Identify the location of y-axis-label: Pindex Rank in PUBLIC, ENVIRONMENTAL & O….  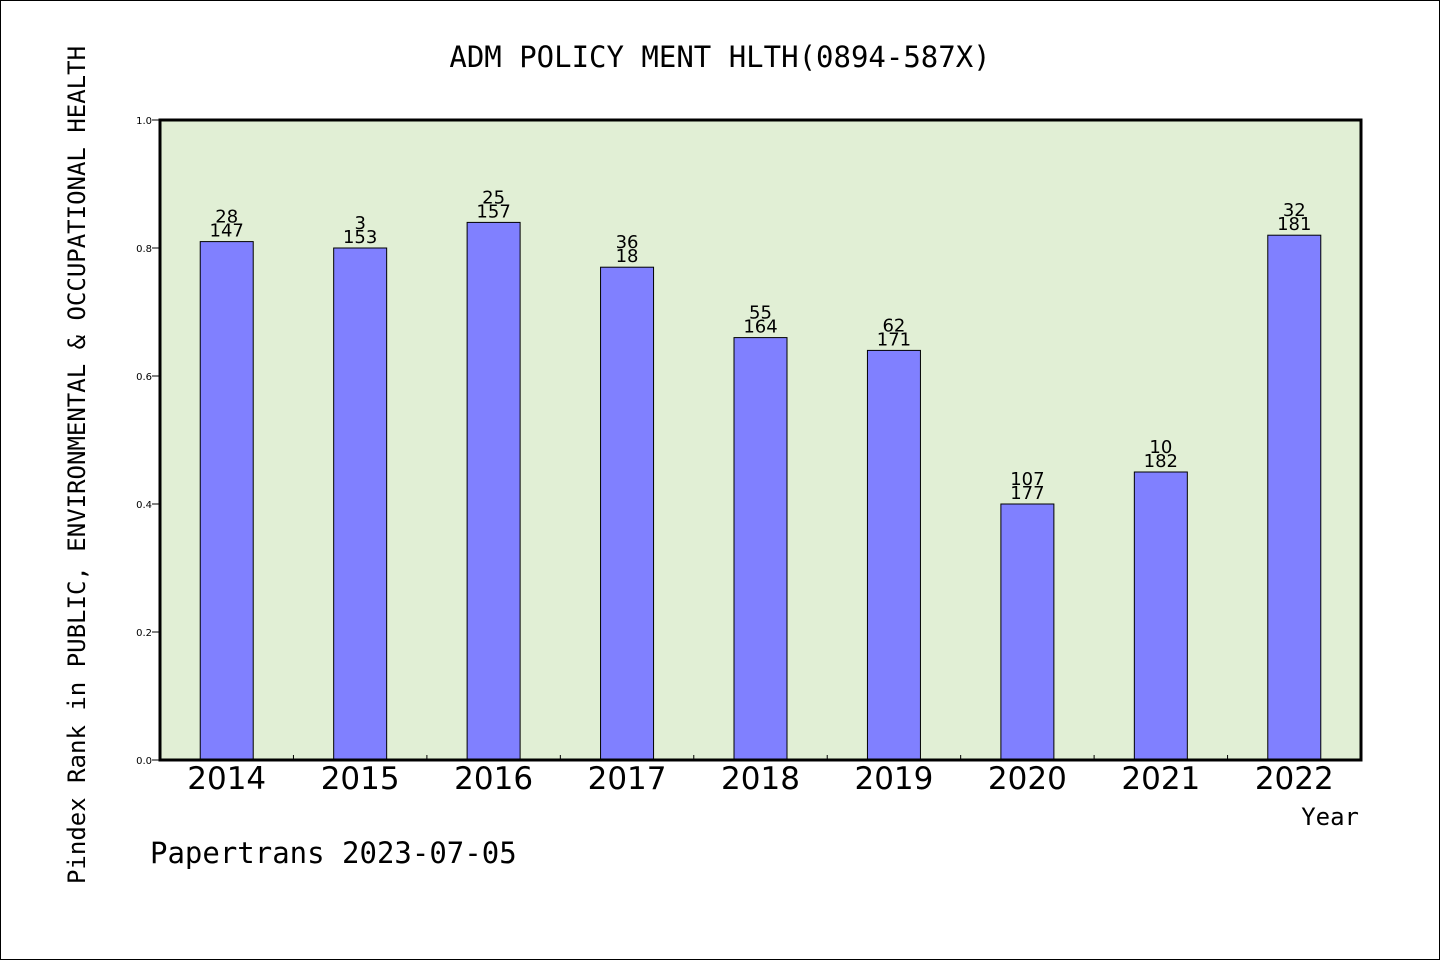
(77, 465).